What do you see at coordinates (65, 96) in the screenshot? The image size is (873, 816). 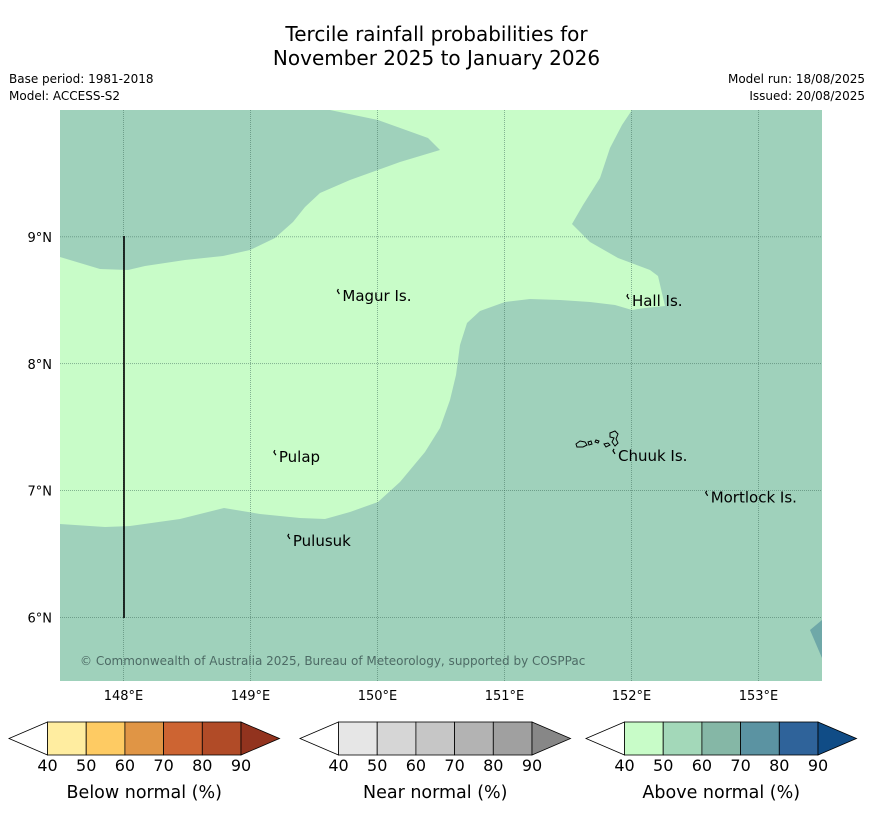 I see `model-text: Model: ACCESS-S2` at bounding box center [65, 96].